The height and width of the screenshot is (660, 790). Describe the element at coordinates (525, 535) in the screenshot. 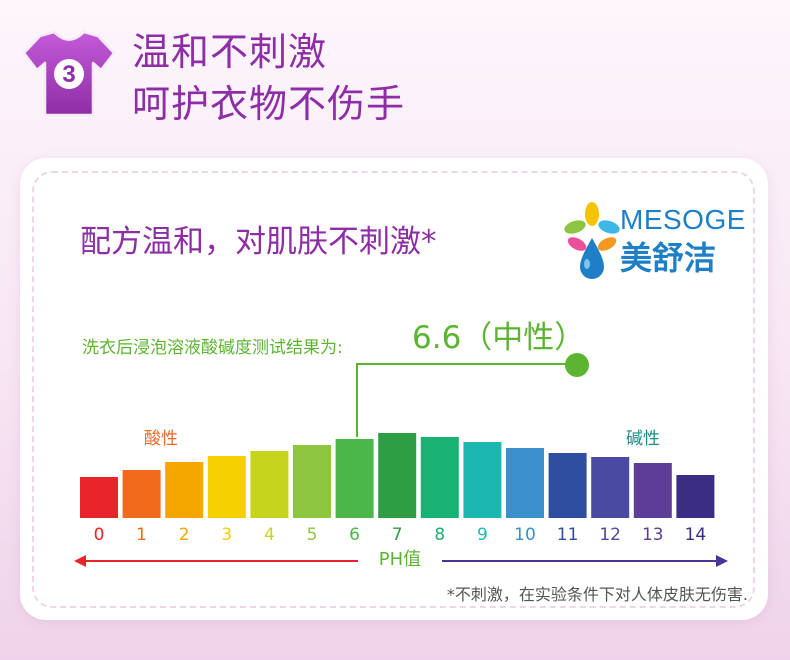

I see `ph-tick-10: 10` at that location.